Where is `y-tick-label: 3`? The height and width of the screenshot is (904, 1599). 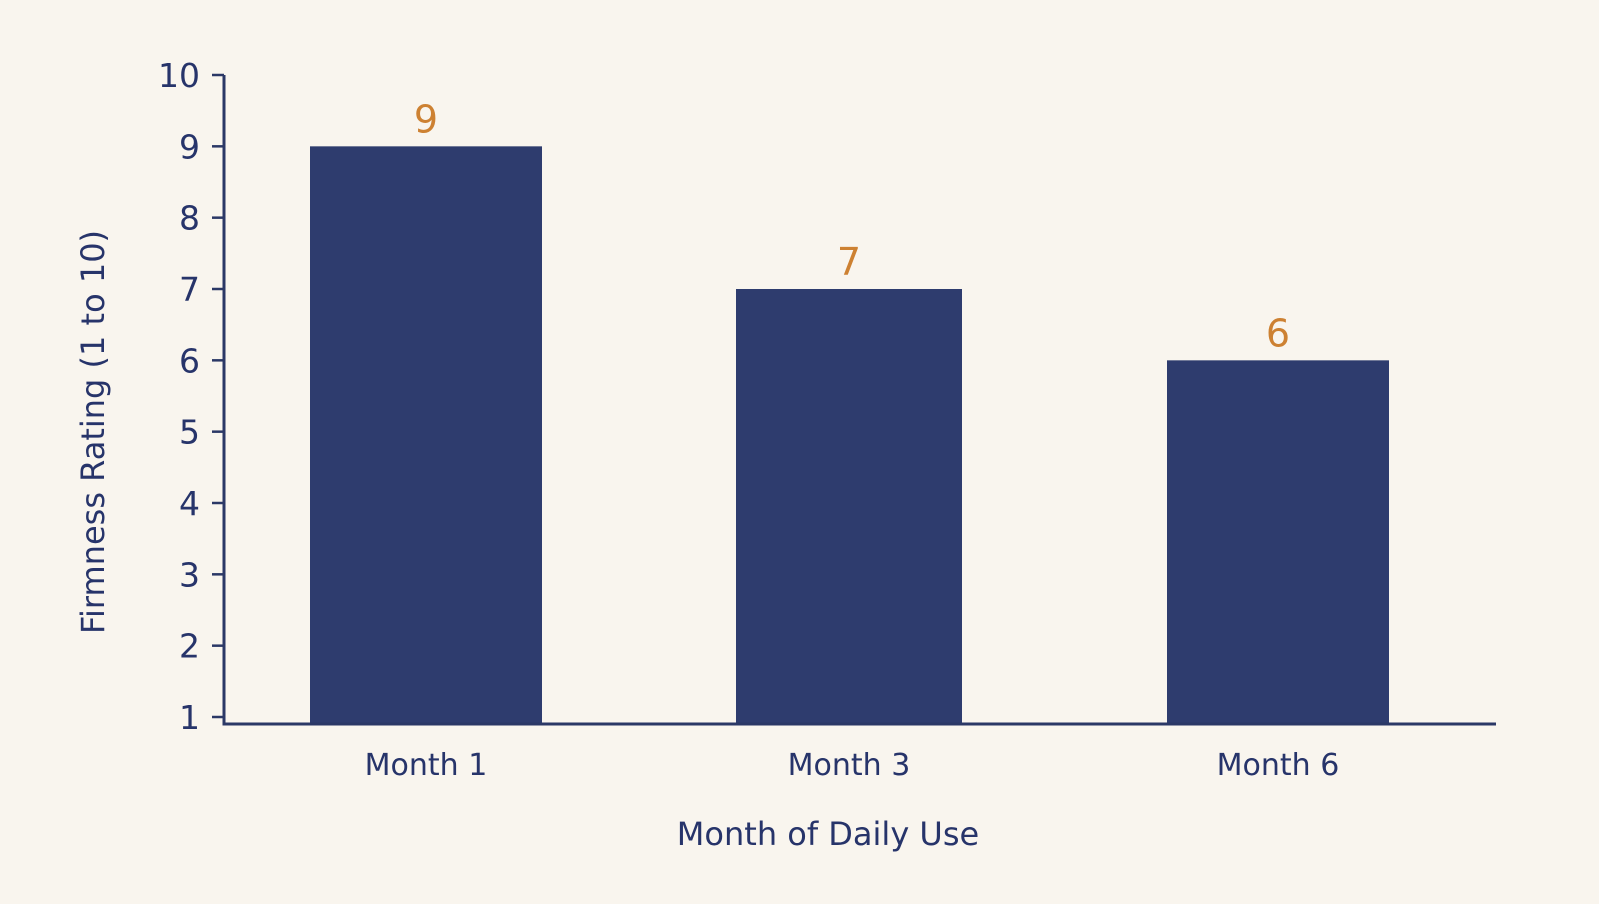 y-tick-label: 3 is located at coordinates (189, 574).